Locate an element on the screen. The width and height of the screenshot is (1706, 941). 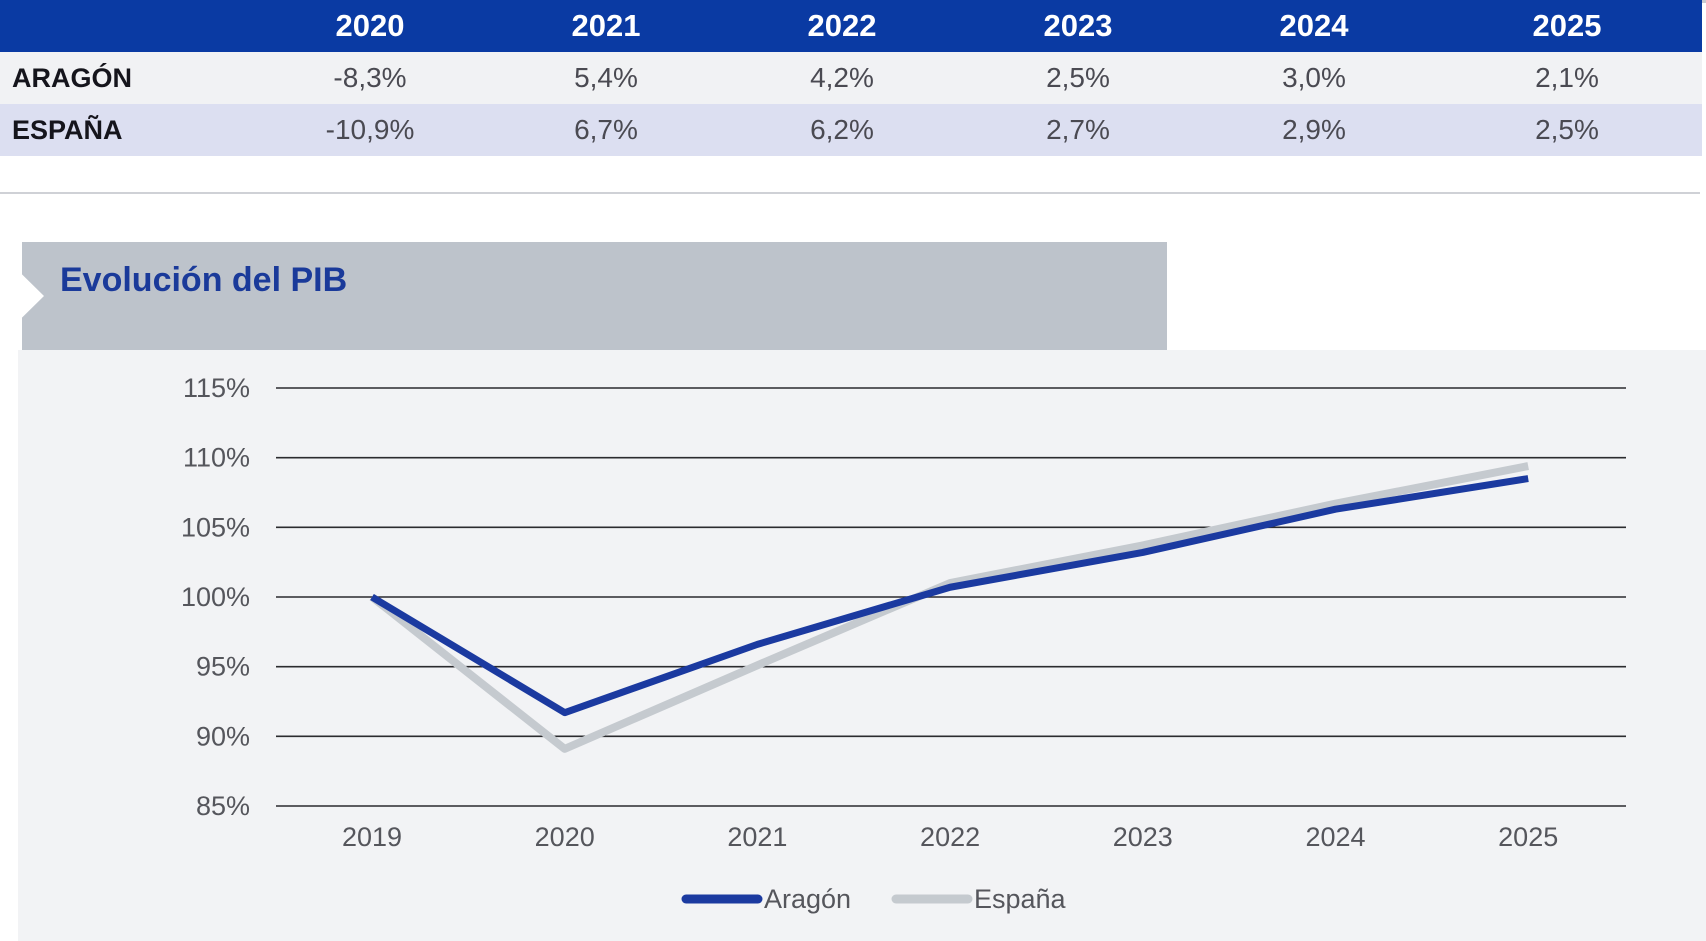
table-cell: 2,7% is located at coordinates (1078, 129).